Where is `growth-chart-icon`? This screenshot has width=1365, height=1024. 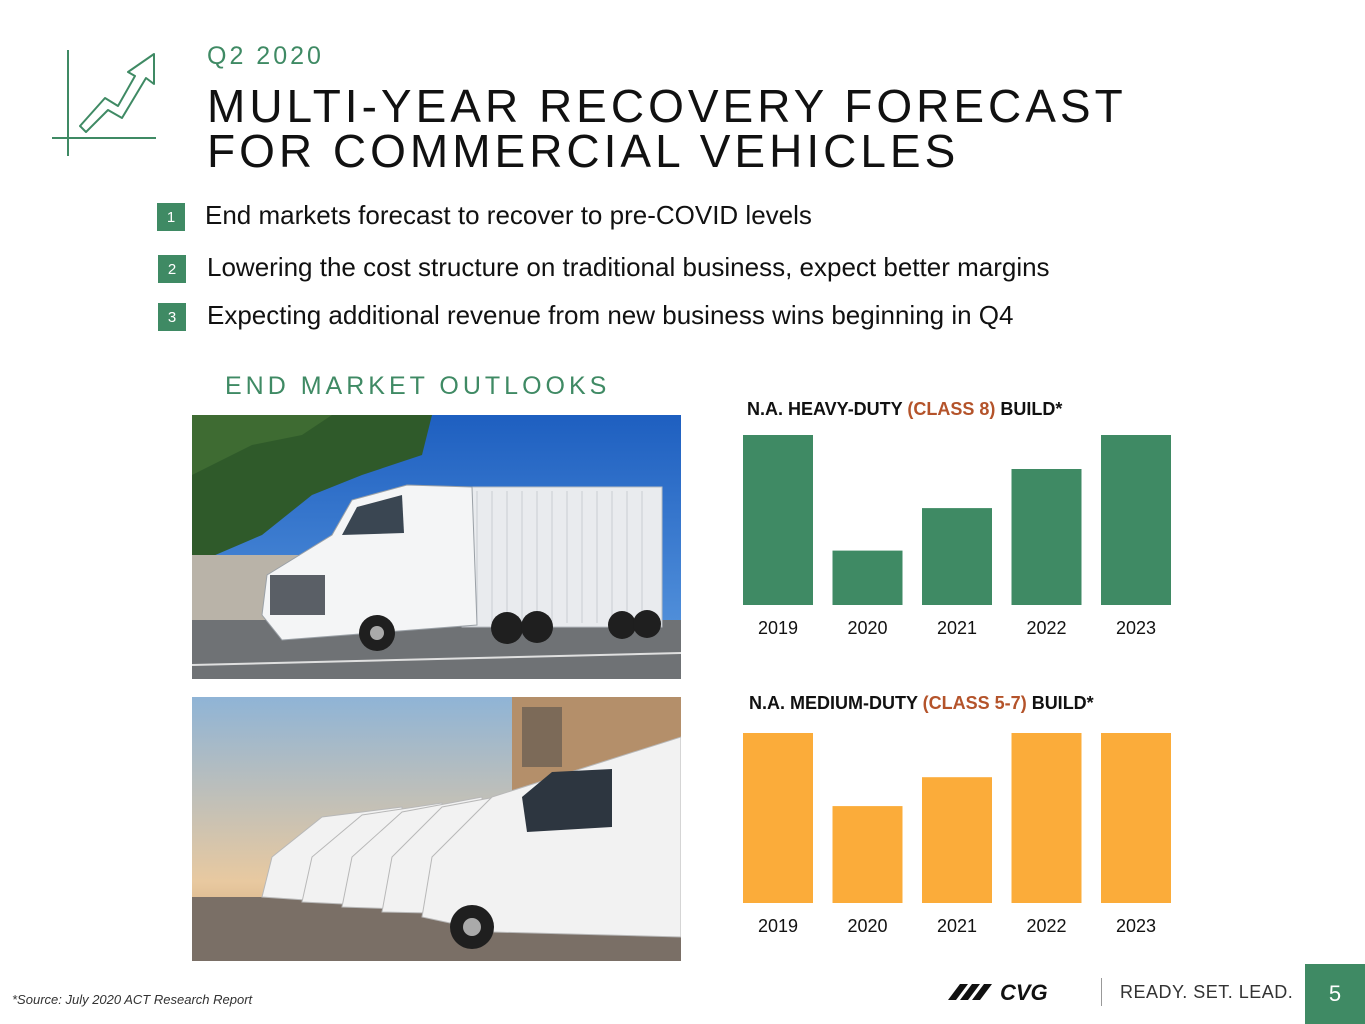
growth-chart-icon is located at coordinates (104, 103).